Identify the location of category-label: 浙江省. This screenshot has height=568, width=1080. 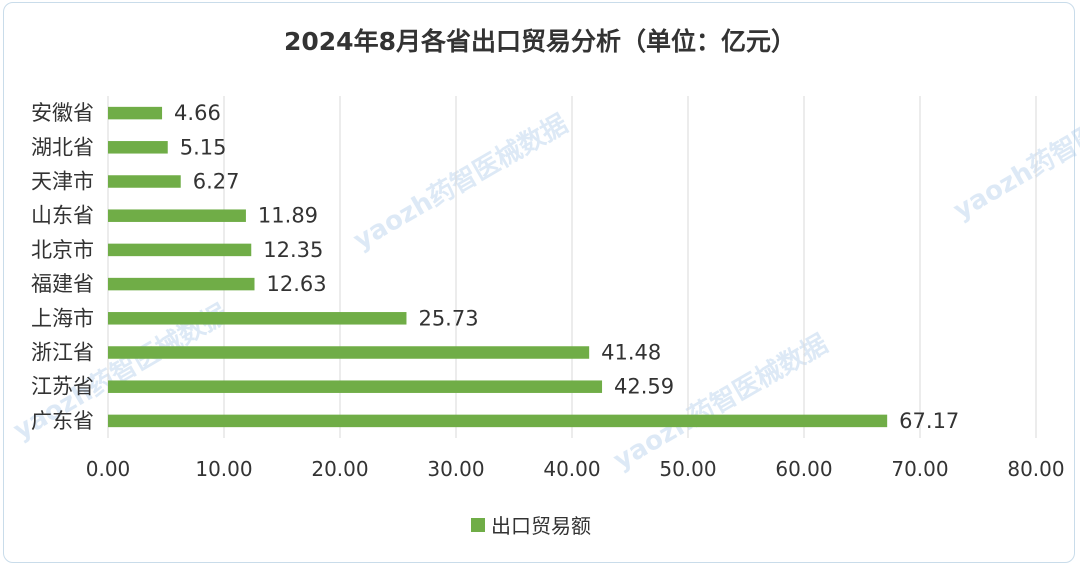
(62, 353).